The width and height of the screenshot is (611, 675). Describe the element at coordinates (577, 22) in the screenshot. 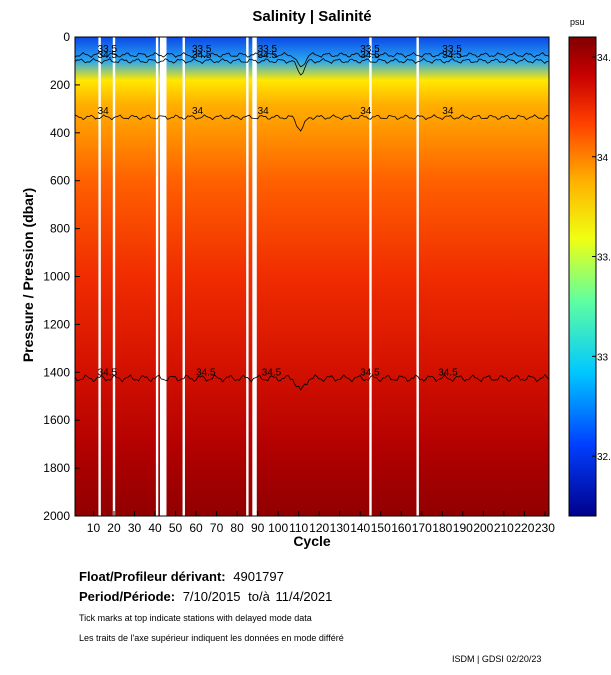

I see `colorbar-unit: psu` at that location.